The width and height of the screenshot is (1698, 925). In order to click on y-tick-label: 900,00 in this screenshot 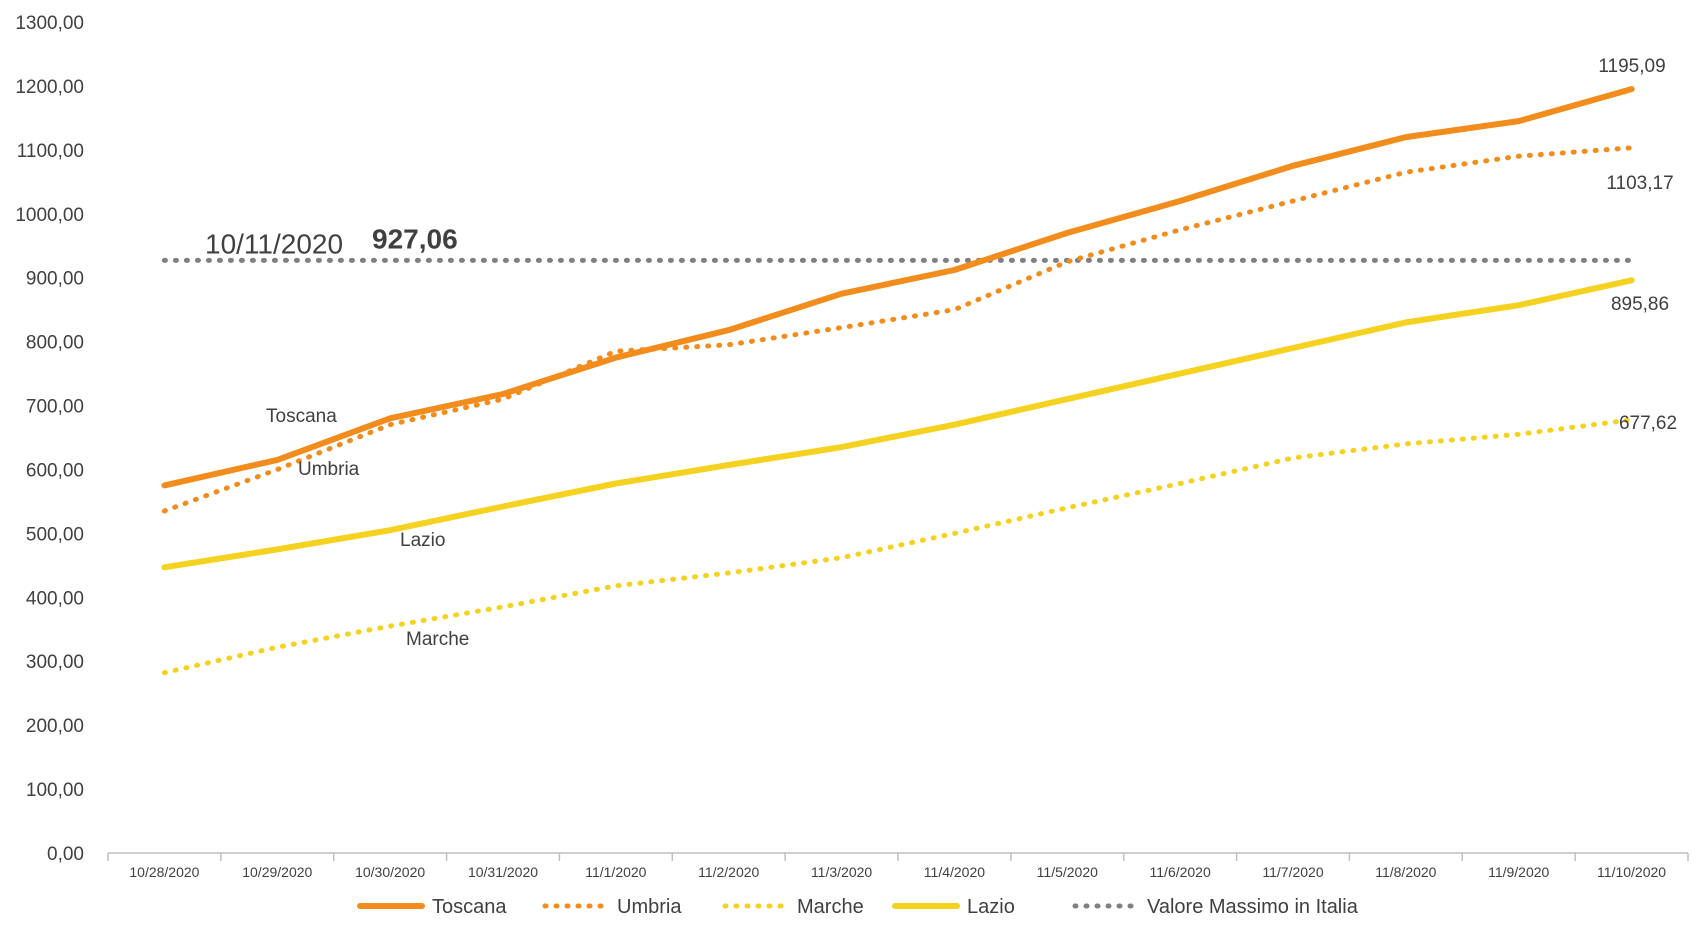, I will do `click(55, 279)`.